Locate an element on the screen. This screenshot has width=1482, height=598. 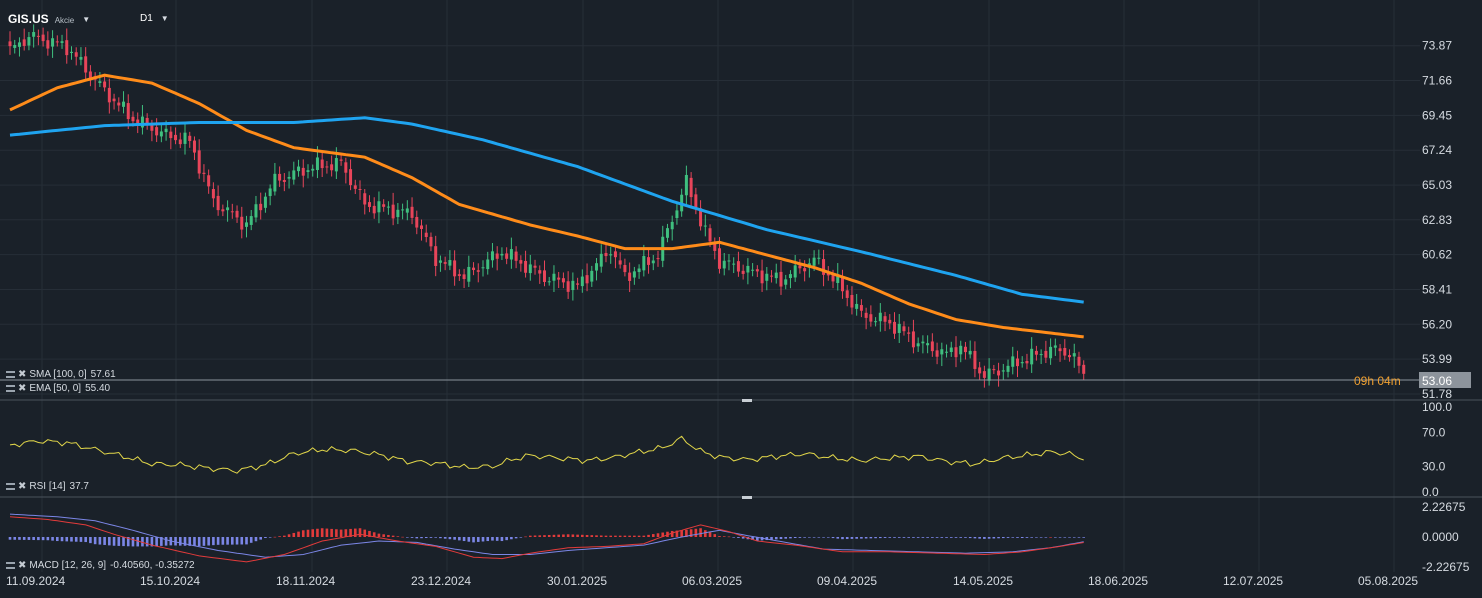
sma-value: 57.61 is located at coordinates (103, 374).